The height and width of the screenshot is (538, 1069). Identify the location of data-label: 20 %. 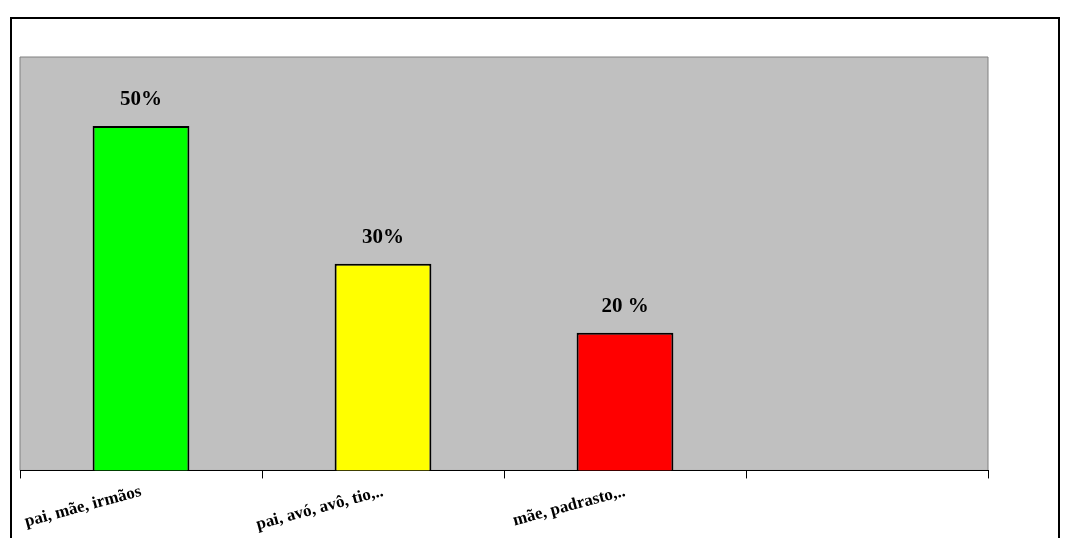
(625, 304).